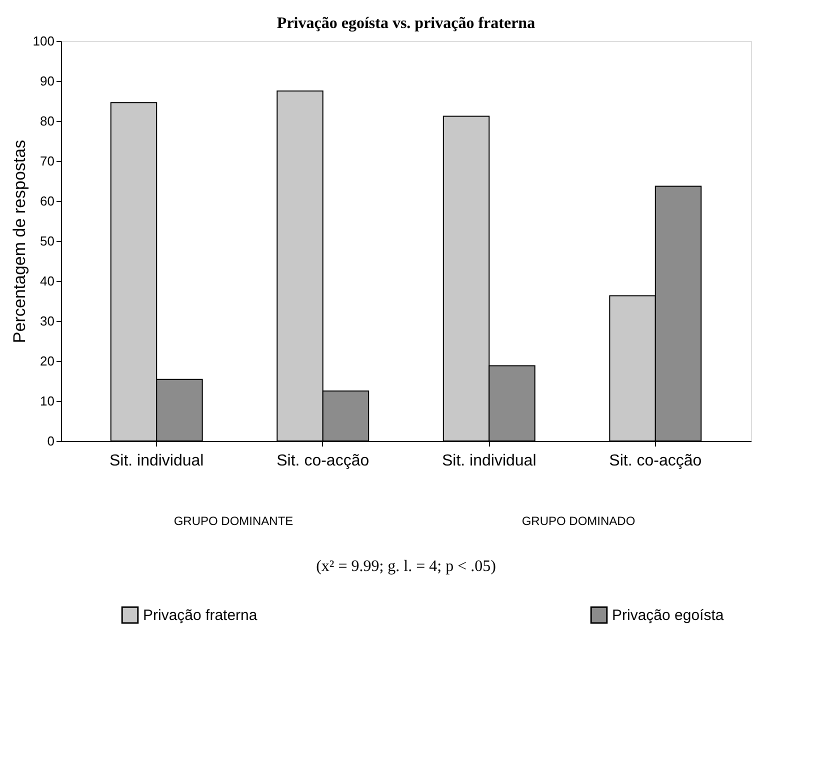 This screenshot has width=831, height=759. Describe the element at coordinates (234, 521) in the screenshot. I see `text: GRUPO DOMINANTE` at that location.